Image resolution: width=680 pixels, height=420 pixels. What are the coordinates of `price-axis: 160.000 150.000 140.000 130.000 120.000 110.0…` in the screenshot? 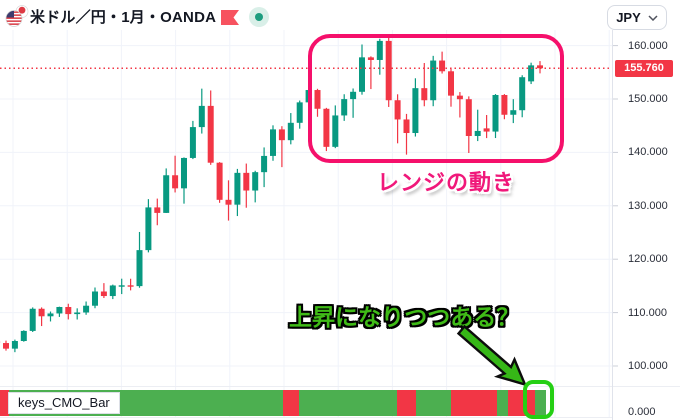 It's located at (646, 210).